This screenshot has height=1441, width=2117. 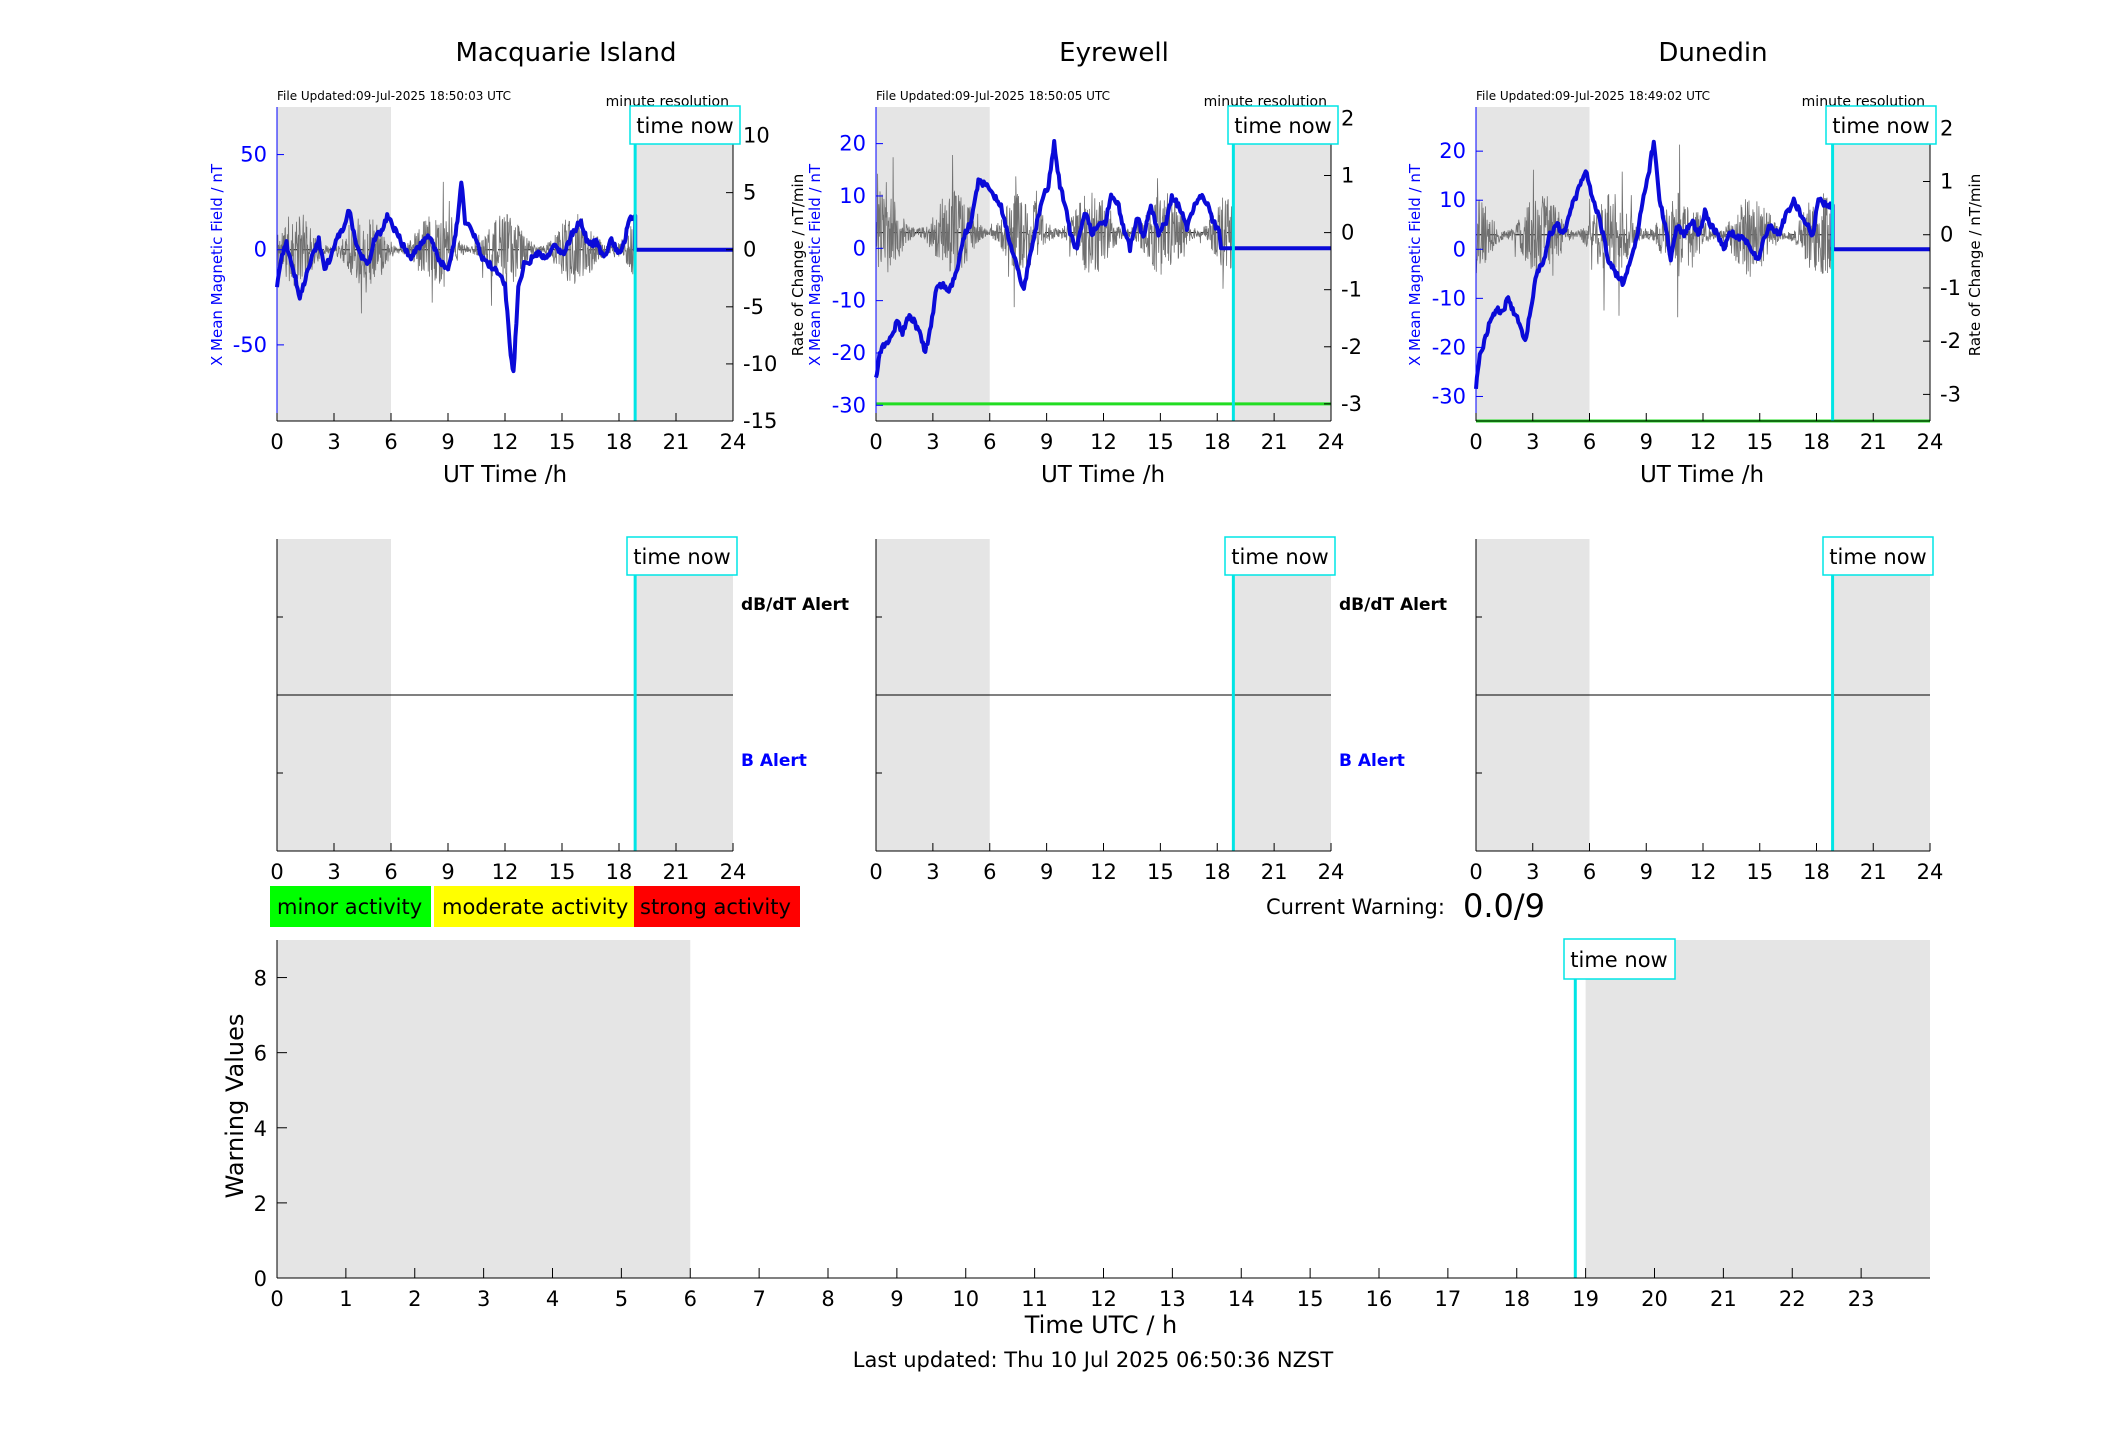 I want to click on current-warning-label: Current Warning:, so click(x=1355, y=907).